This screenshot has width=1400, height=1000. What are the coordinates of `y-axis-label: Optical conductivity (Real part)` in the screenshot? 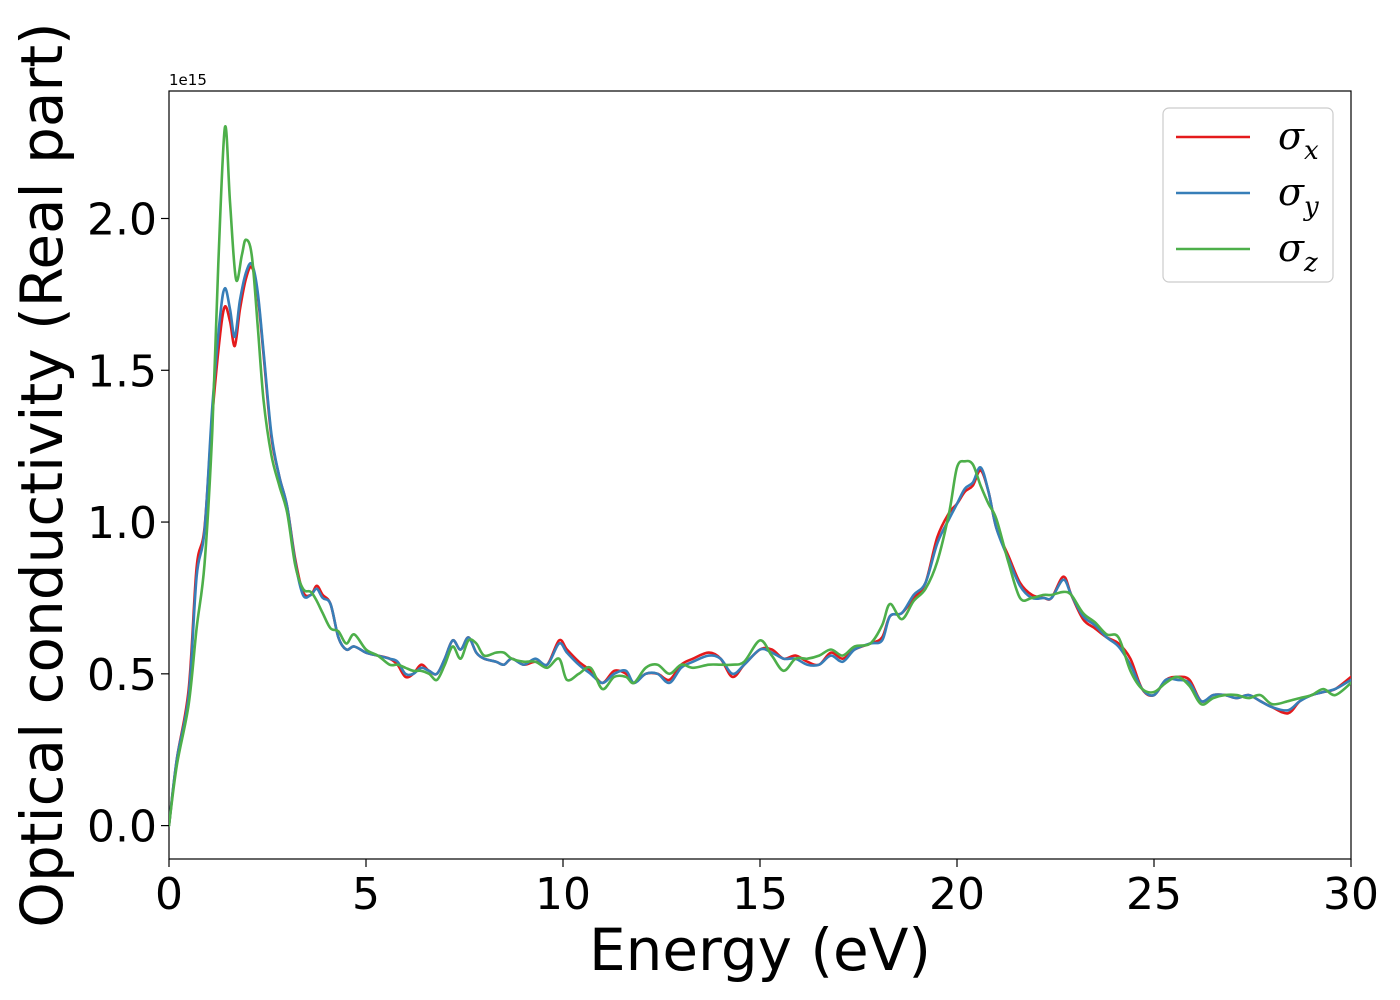 It's located at (42, 474).